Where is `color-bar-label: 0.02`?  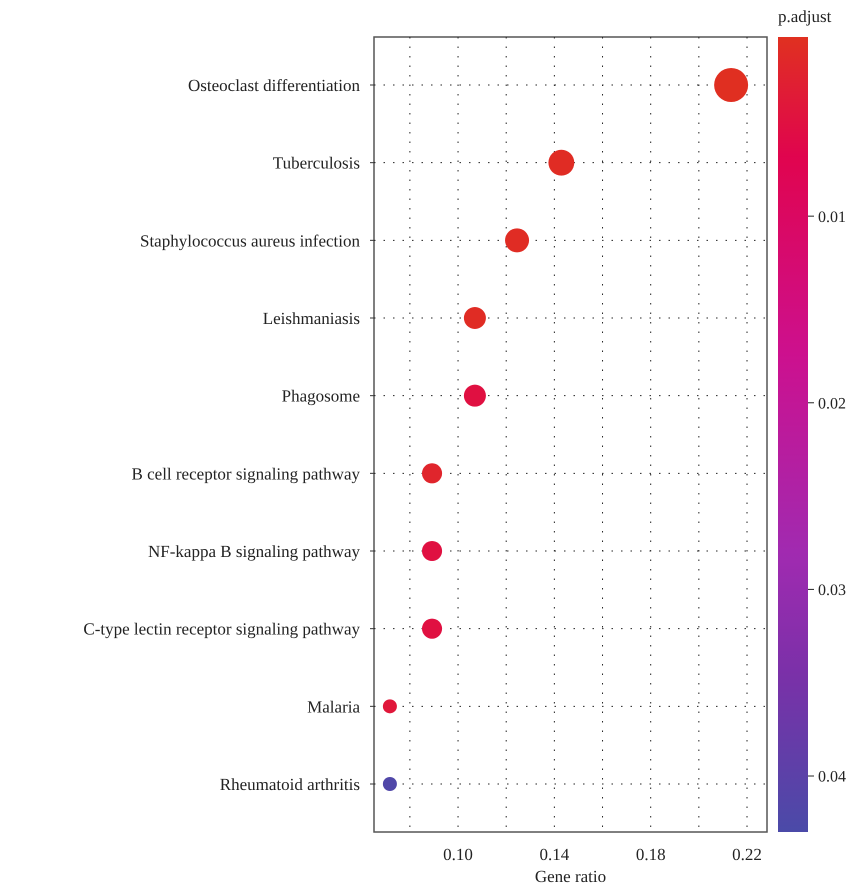 color-bar-label: 0.02 is located at coordinates (832, 403).